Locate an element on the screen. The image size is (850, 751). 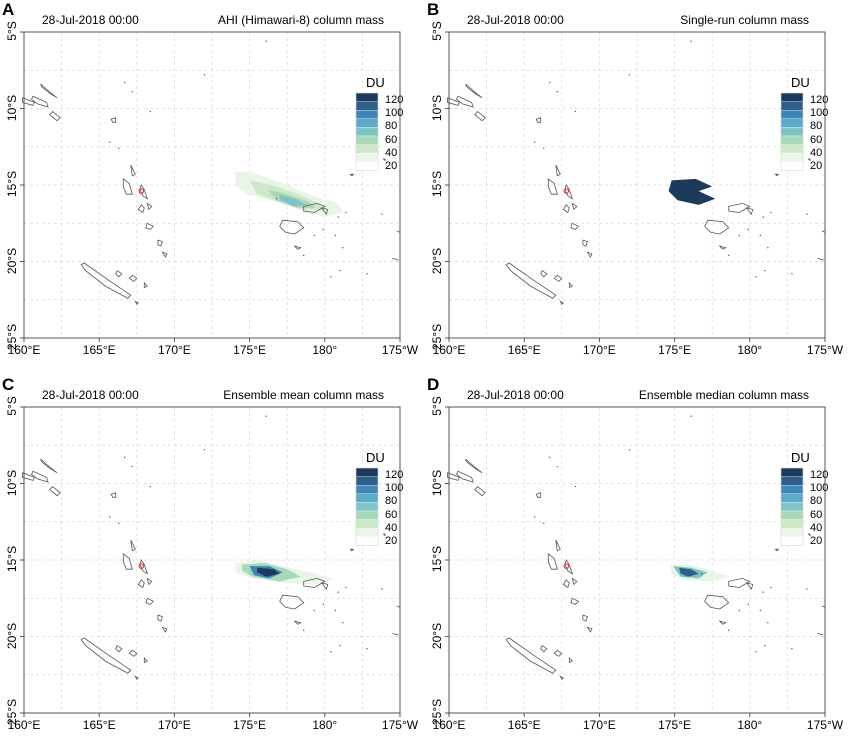
x-tick-label: 175°W is located at coordinates (825, 725).